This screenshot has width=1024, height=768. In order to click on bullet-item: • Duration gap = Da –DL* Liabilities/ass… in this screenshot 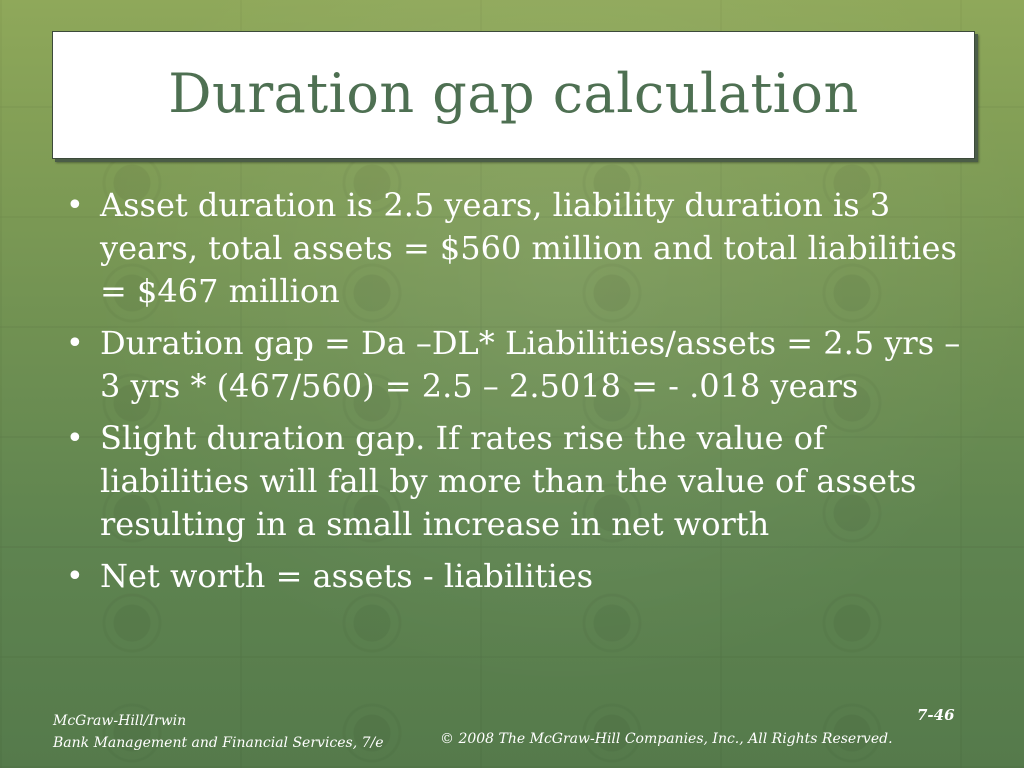, I will do `click(512, 365)`.